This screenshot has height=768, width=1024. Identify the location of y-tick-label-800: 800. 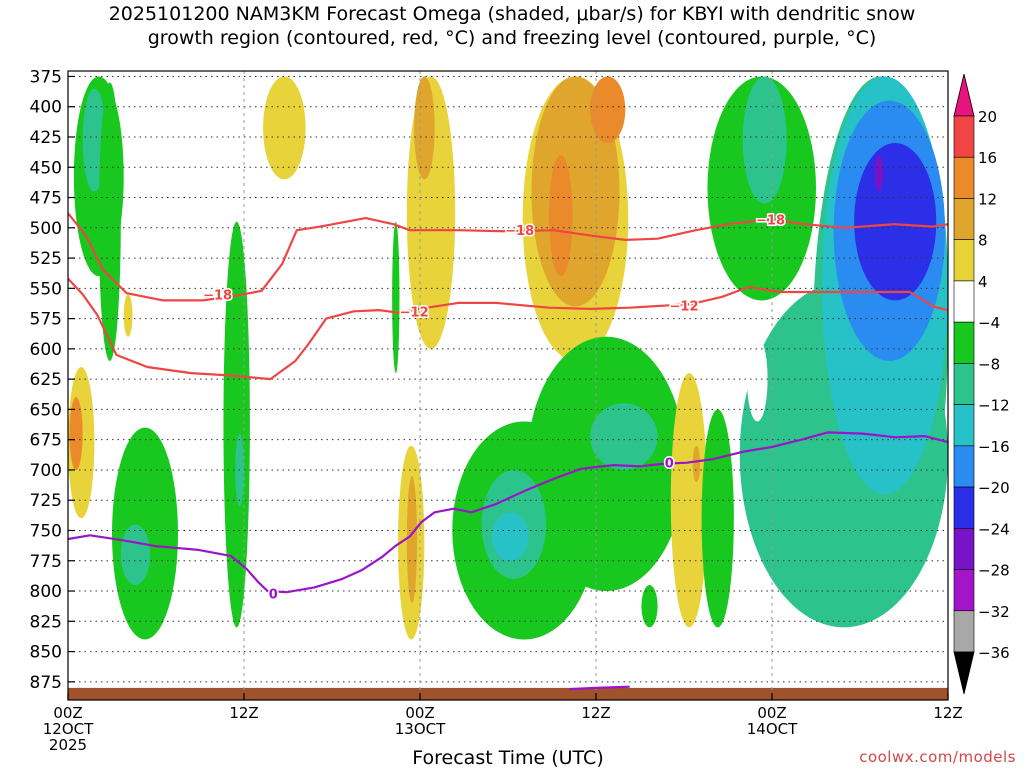
(46, 592).